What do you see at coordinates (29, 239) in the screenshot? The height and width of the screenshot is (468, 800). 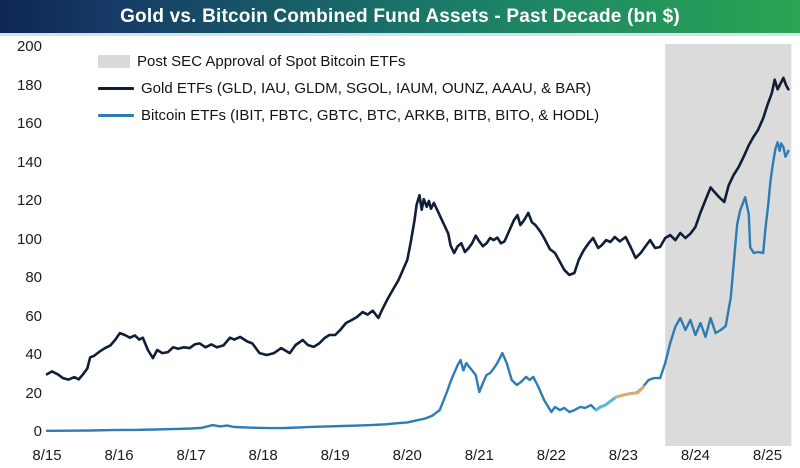 I see `y-tick-label: 100` at bounding box center [29, 239].